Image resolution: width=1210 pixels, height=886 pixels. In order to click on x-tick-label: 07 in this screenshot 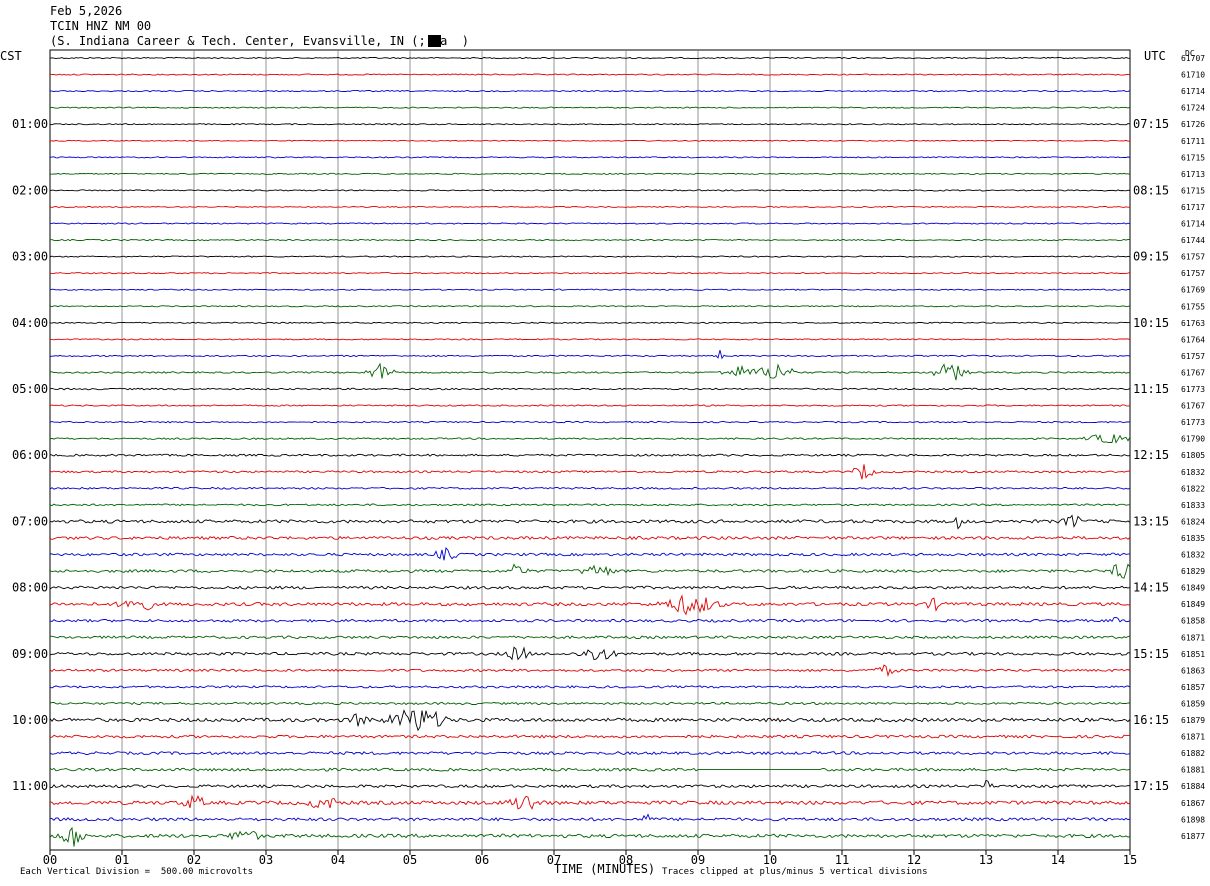, I will do `click(554, 860)`.